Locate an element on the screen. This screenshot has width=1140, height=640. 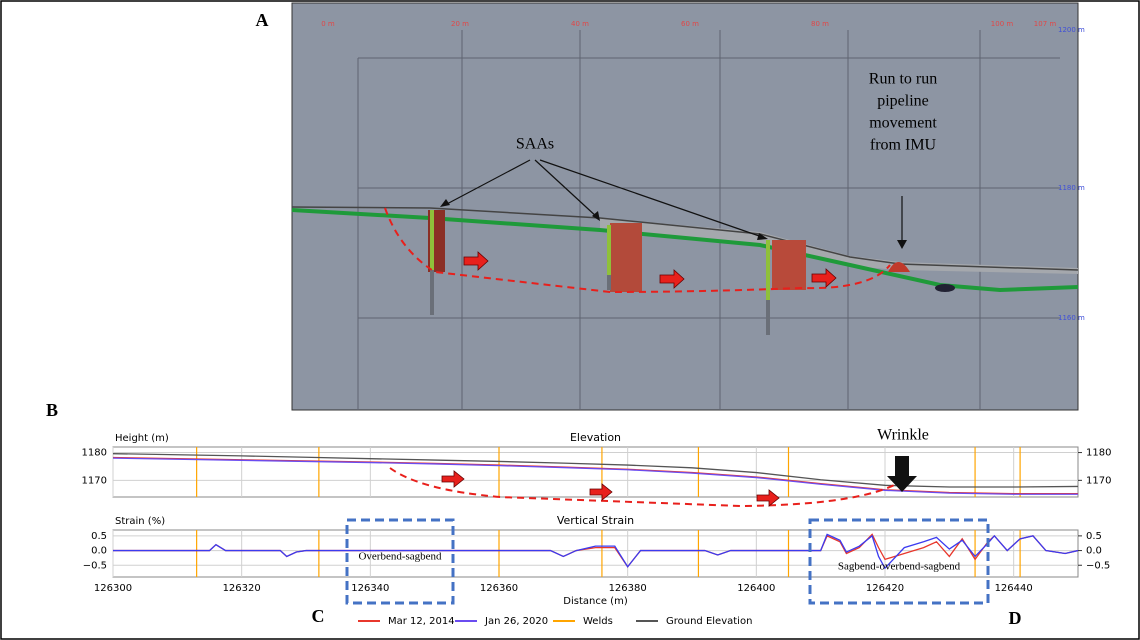
legend-label: Jan 26, 2020 is located at coordinates (516, 621).